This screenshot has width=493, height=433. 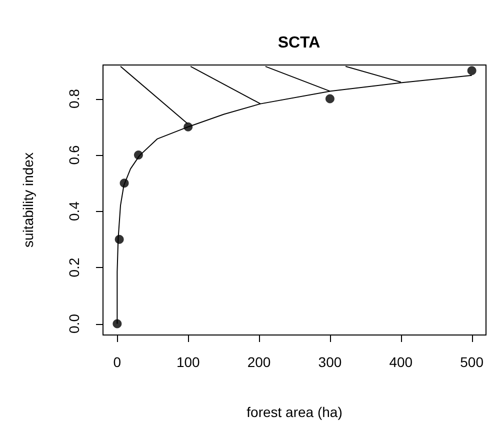 What do you see at coordinates (117, 362) in the screenshot?
I see `x-tick-label: 0` at bounding box center [117, 362].